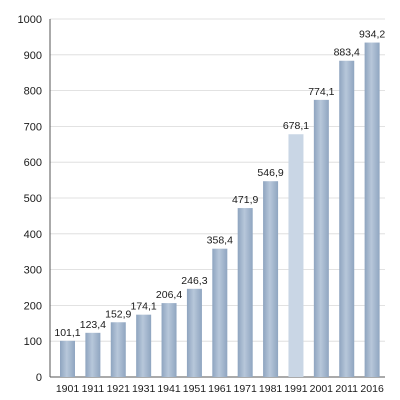 The image size is (400, 400). What do you see at coordinates (33, 127) in the screenshot?
I see `y-tick-label: 700` at bounding box center [33, 127].